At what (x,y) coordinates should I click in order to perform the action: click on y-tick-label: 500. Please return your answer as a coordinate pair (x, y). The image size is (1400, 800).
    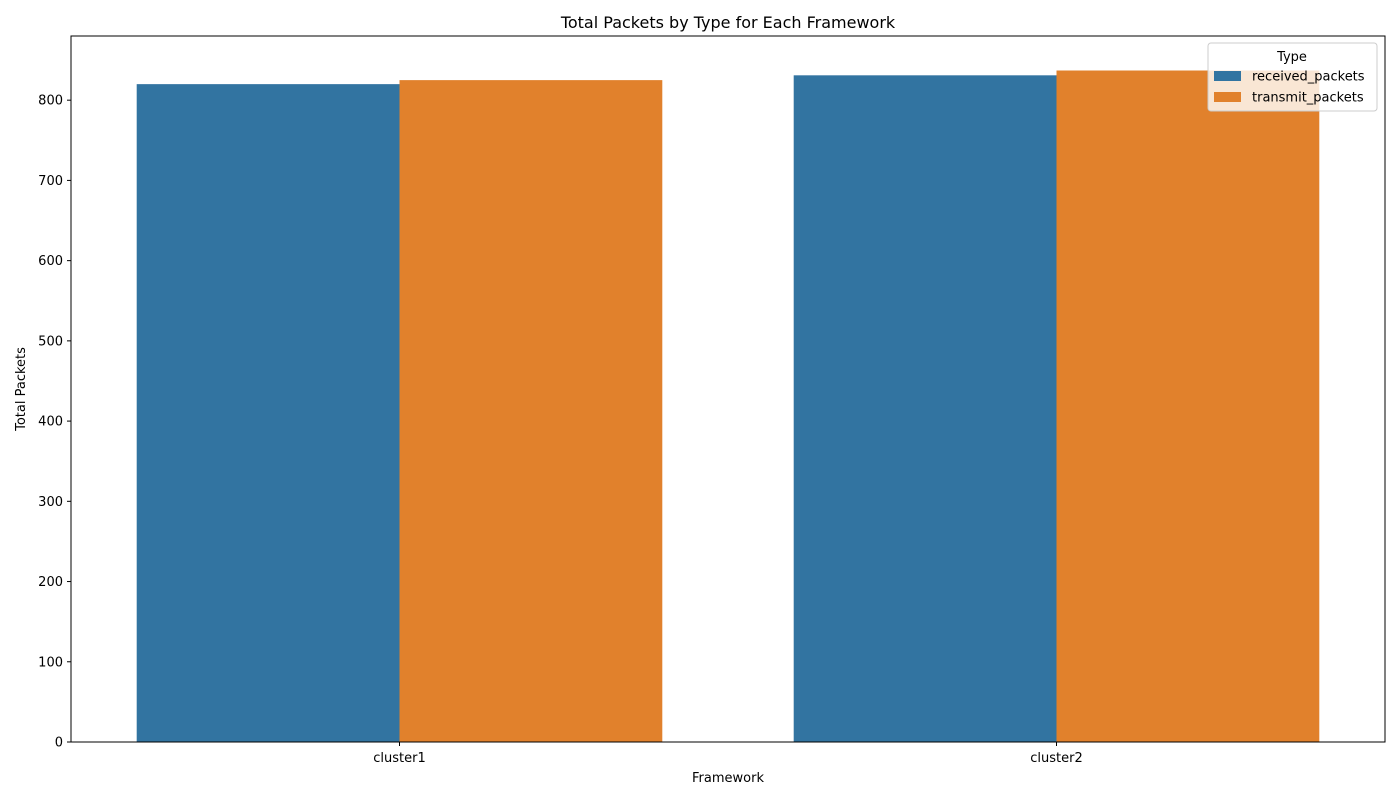
    Looking at the image, I should click on (50, 341).